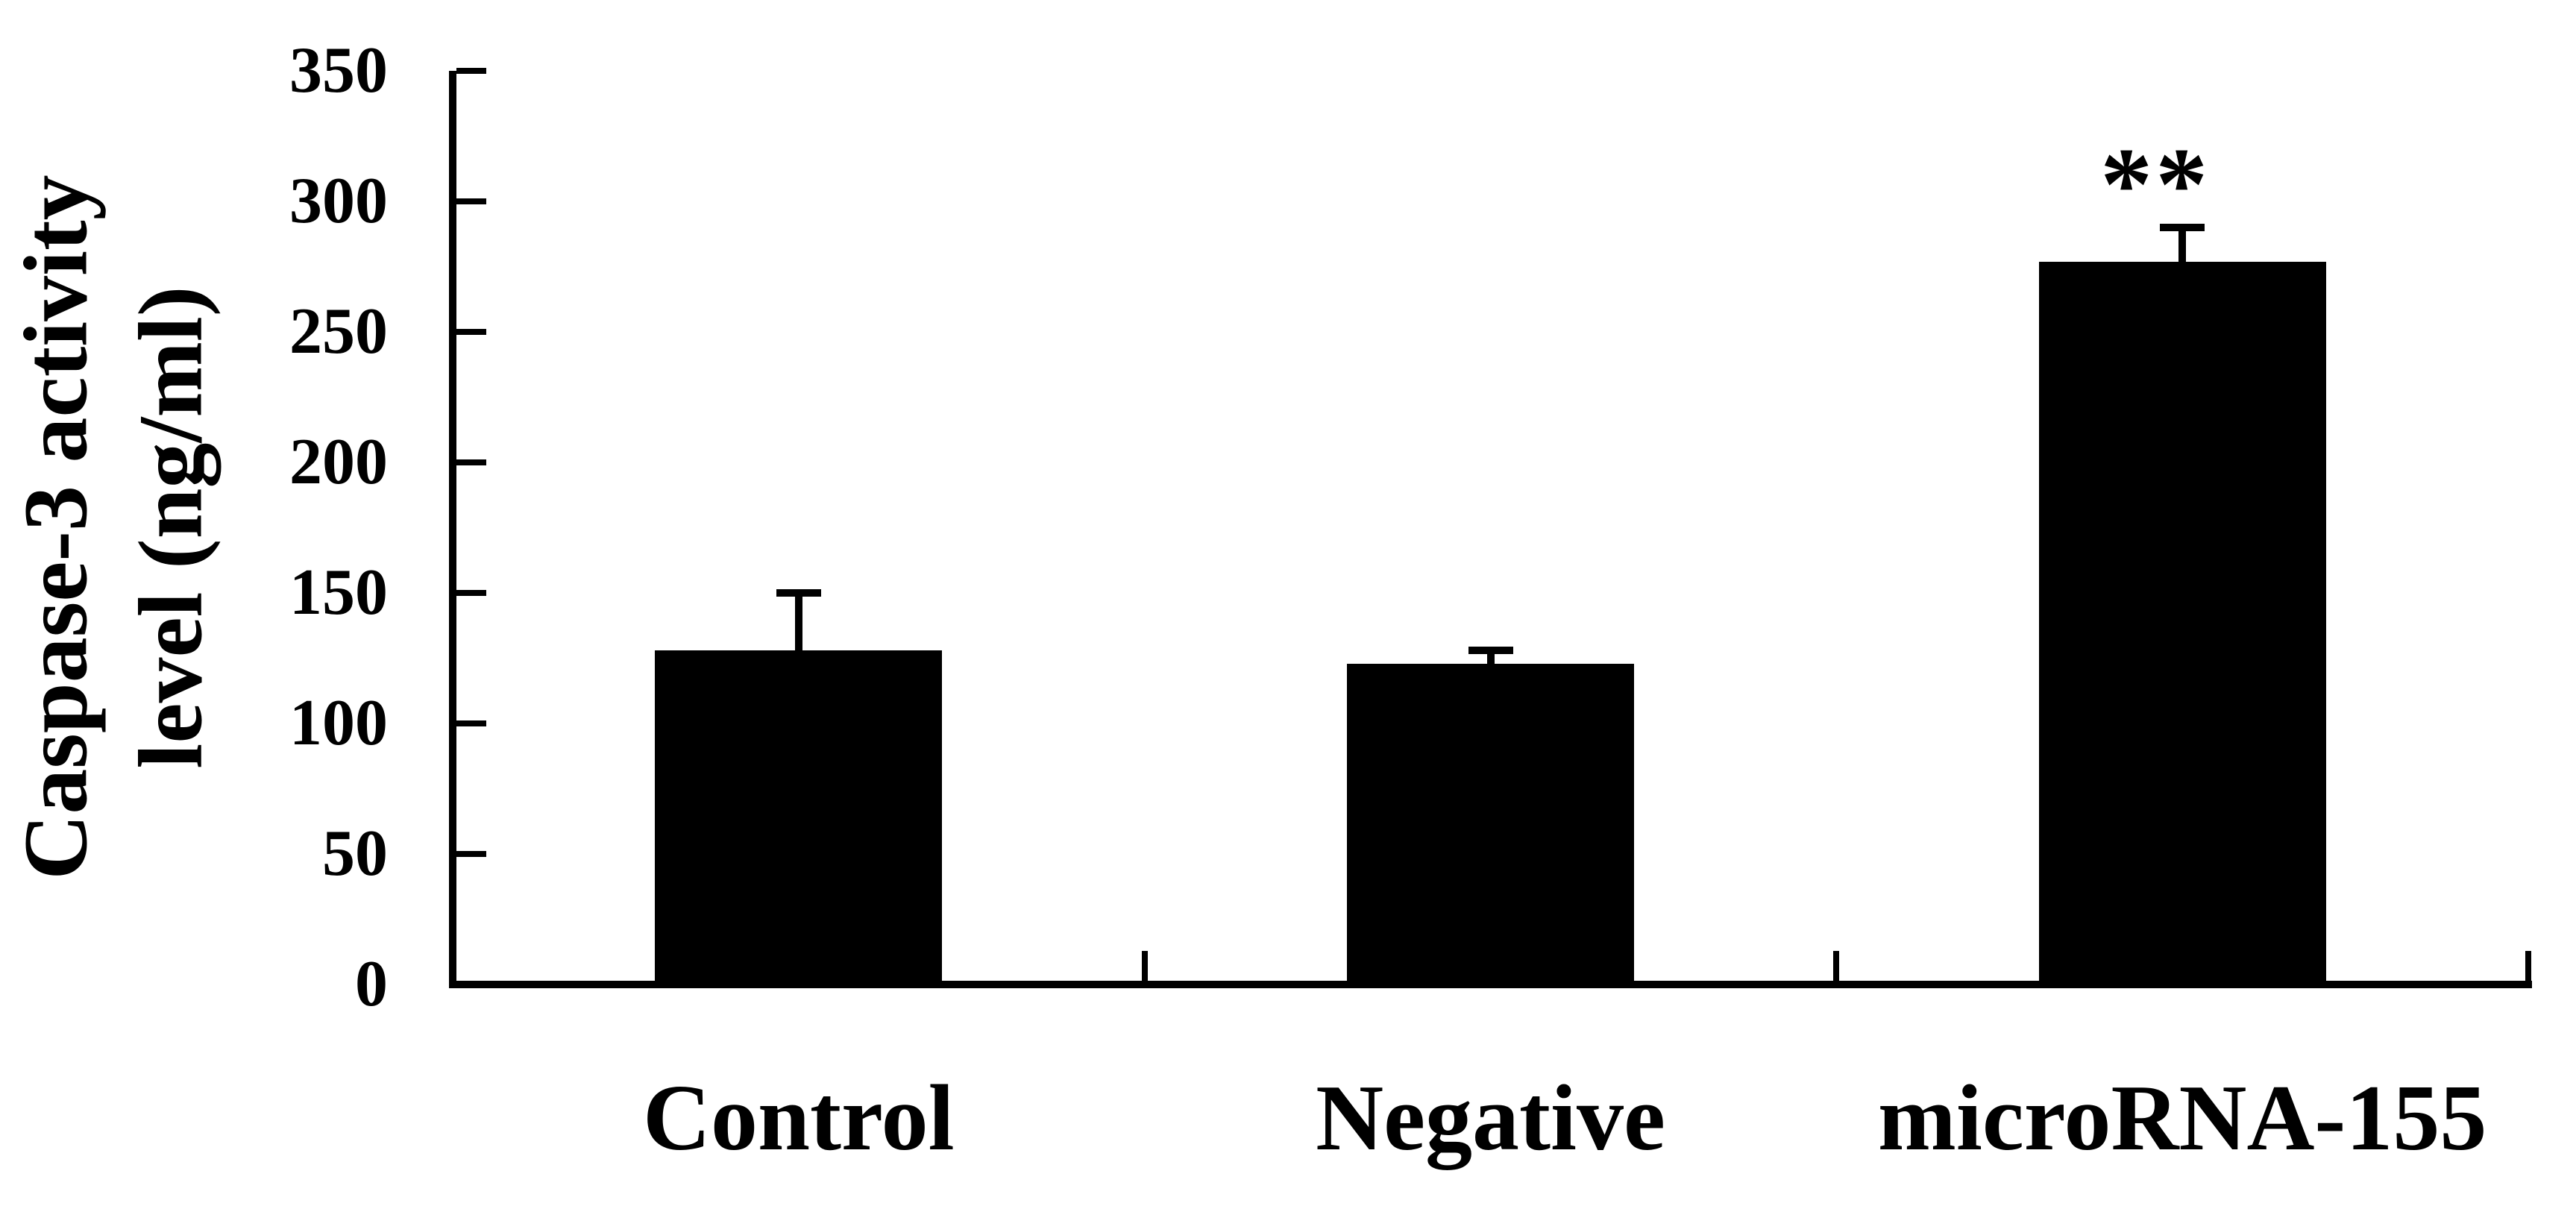 This screenshot has width=2576, height=1206. Describe the element at coordinates (1491, 1118) in the screenshot. I see `category-label: Negative` at that location.